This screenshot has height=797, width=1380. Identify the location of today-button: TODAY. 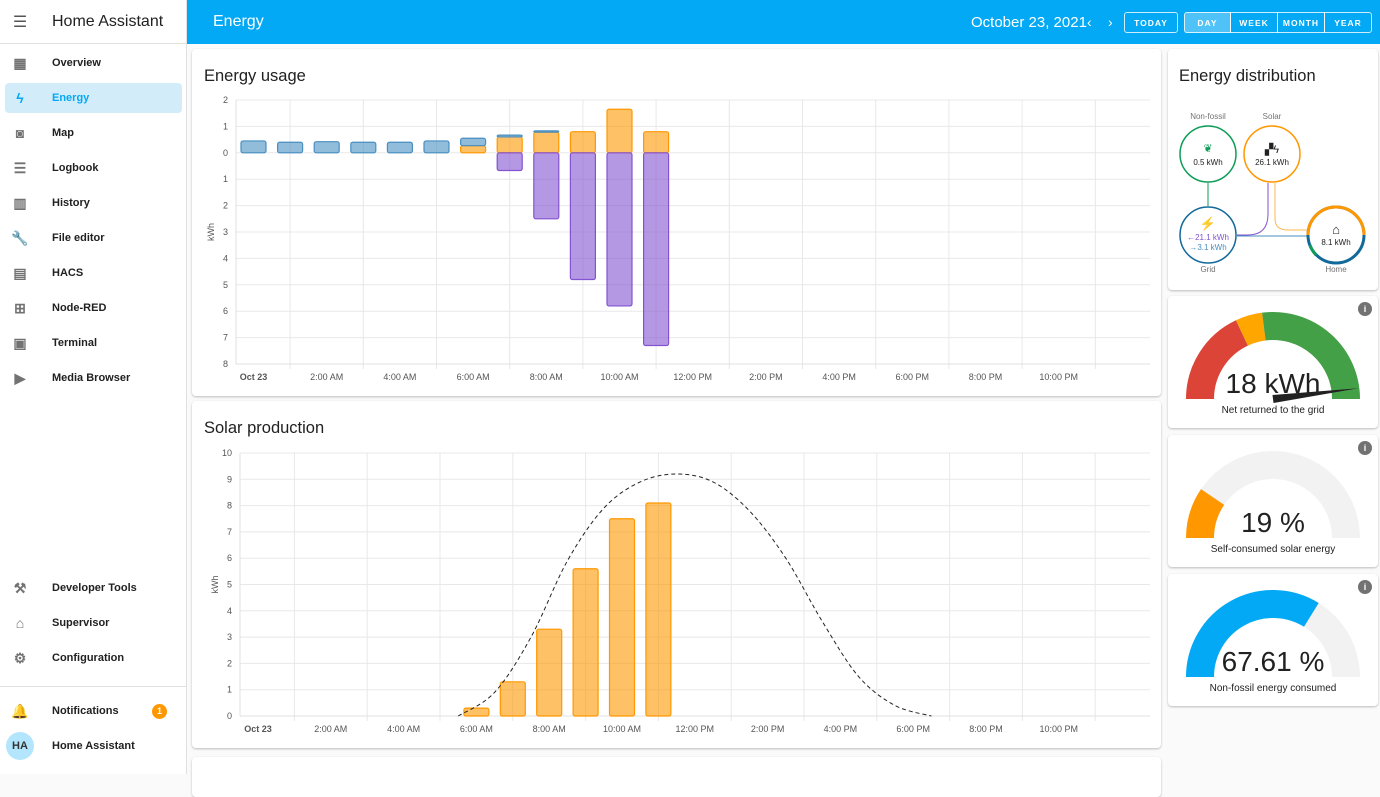
(1151, 22).